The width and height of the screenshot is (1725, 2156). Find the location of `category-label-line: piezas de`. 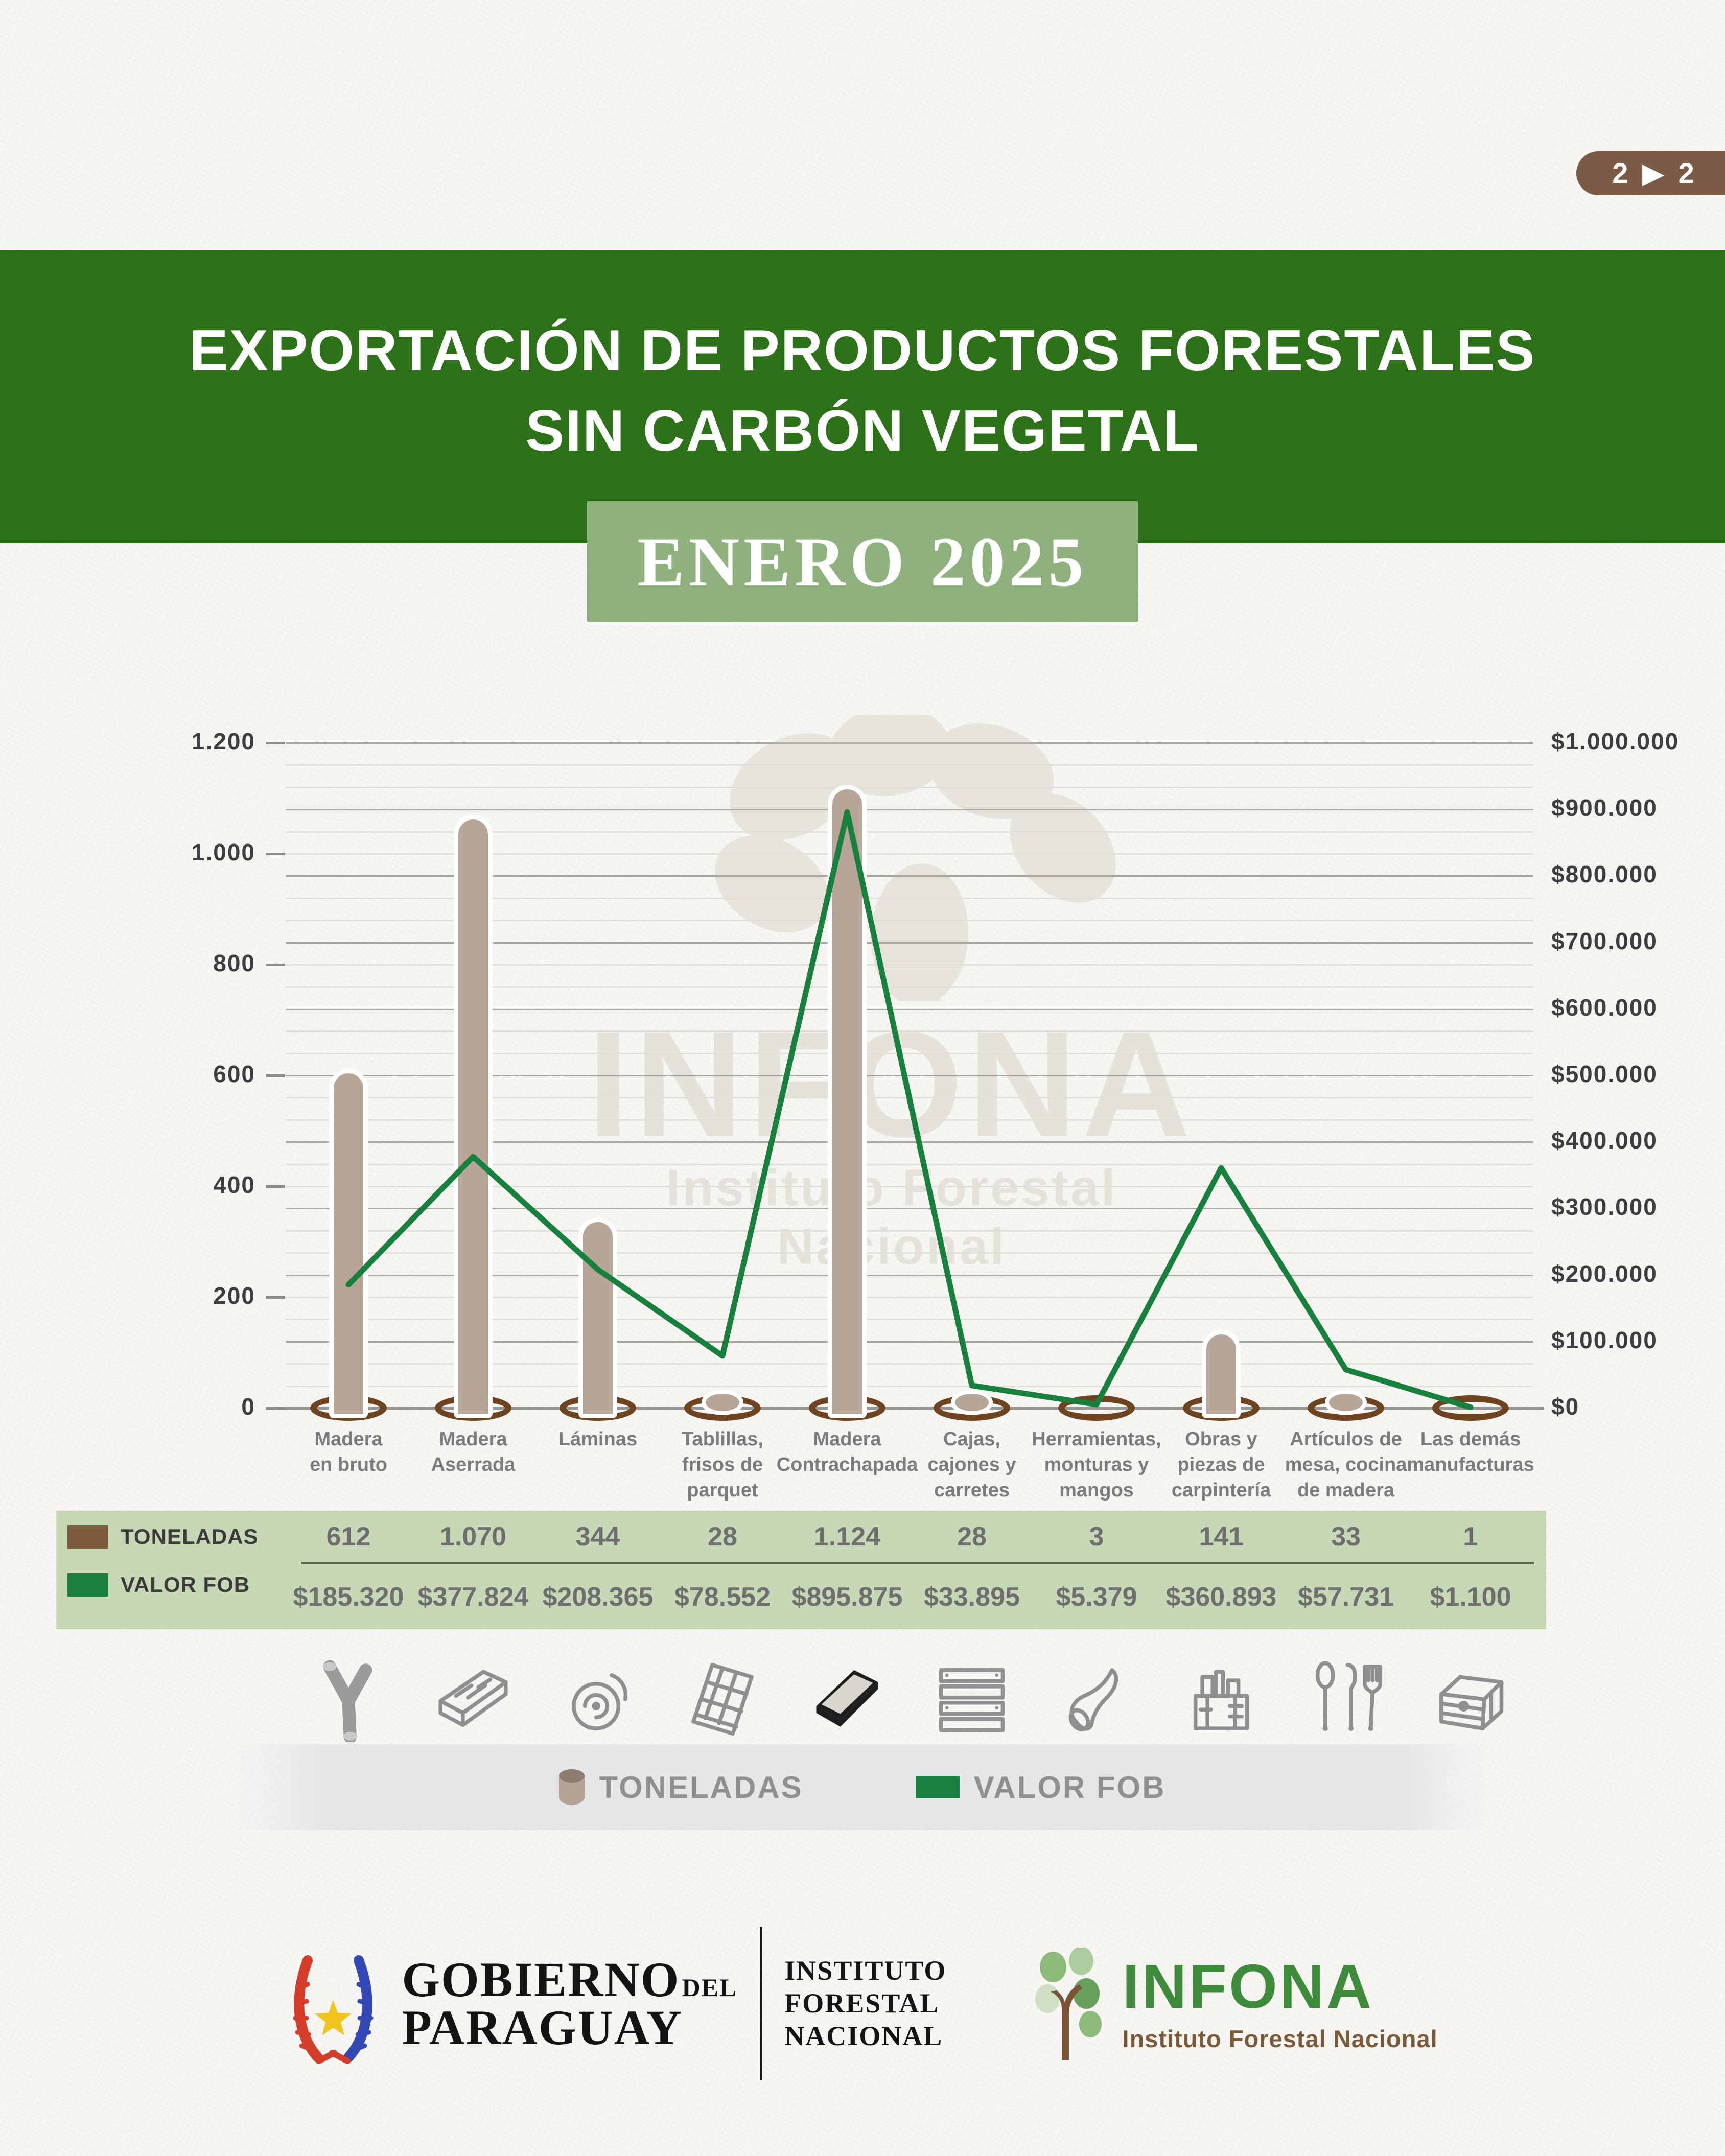

category-label-line: piezas de is located at coordinates (1221, 1465).